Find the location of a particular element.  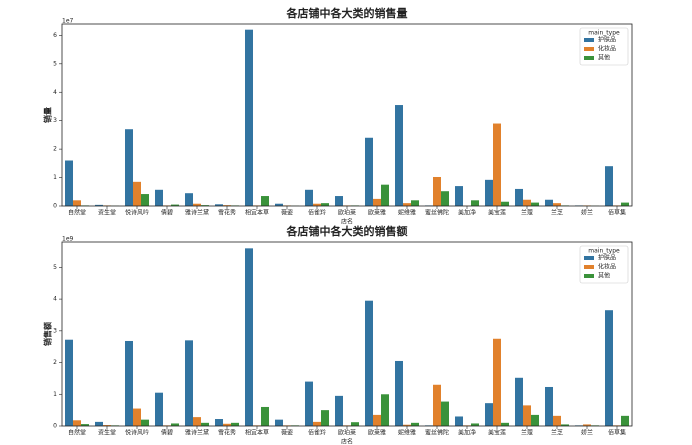

y-axis-label: 销售额 is located at coordinates (48, 334).